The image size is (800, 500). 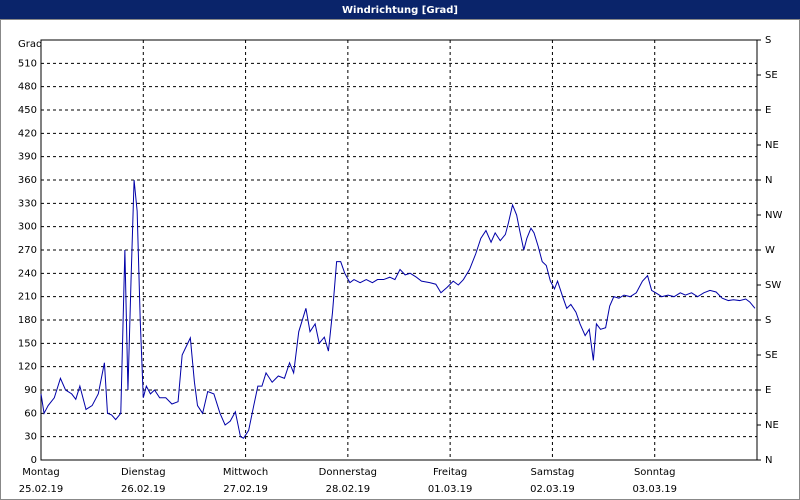 I want to click on title-bar, so click(x=400, y=9).